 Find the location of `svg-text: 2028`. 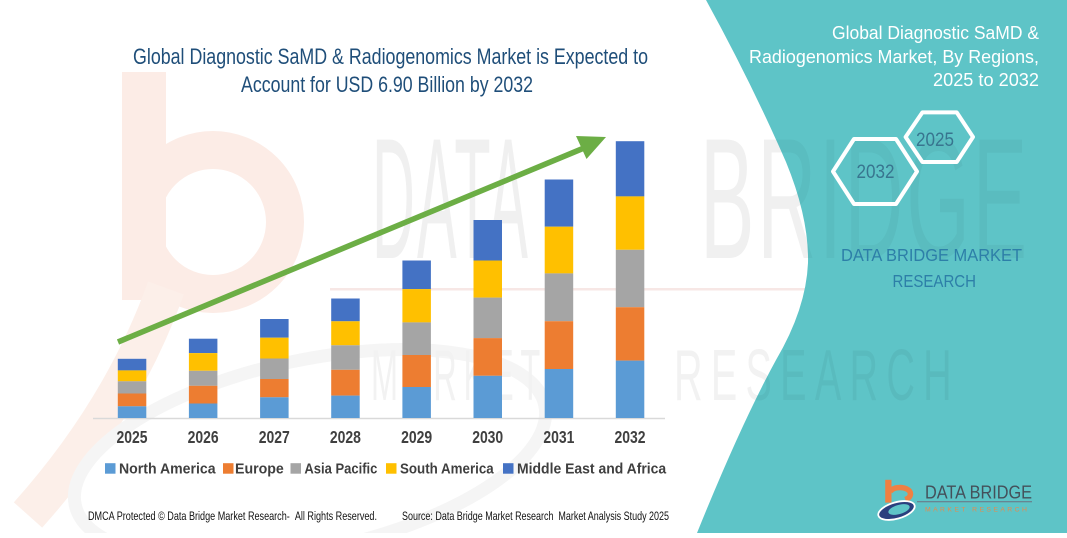

svg-text: 2028 is located at coordinates (345, 437).